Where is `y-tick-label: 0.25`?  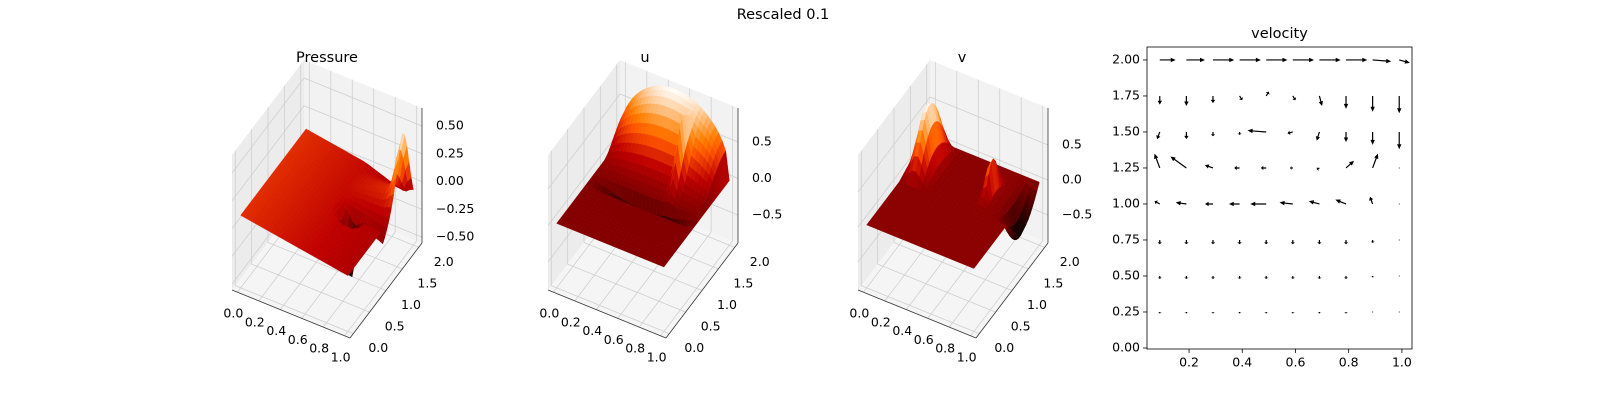 y-tick-label: 0.25 is located at coordinates (1126, 310).